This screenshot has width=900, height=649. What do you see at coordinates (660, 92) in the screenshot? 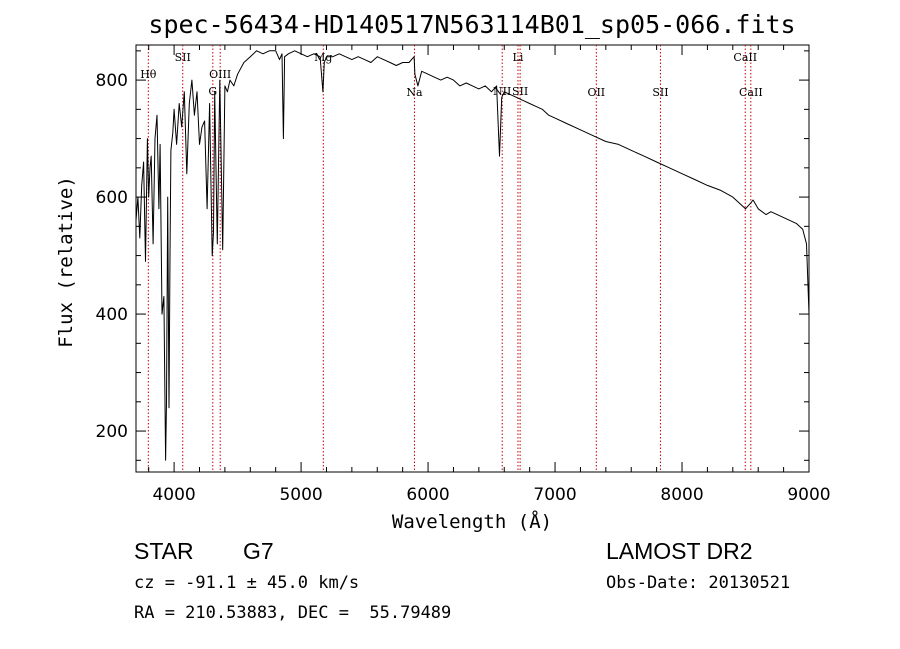
I see `marker-label-10: SII` at bounding box center [660, 92].